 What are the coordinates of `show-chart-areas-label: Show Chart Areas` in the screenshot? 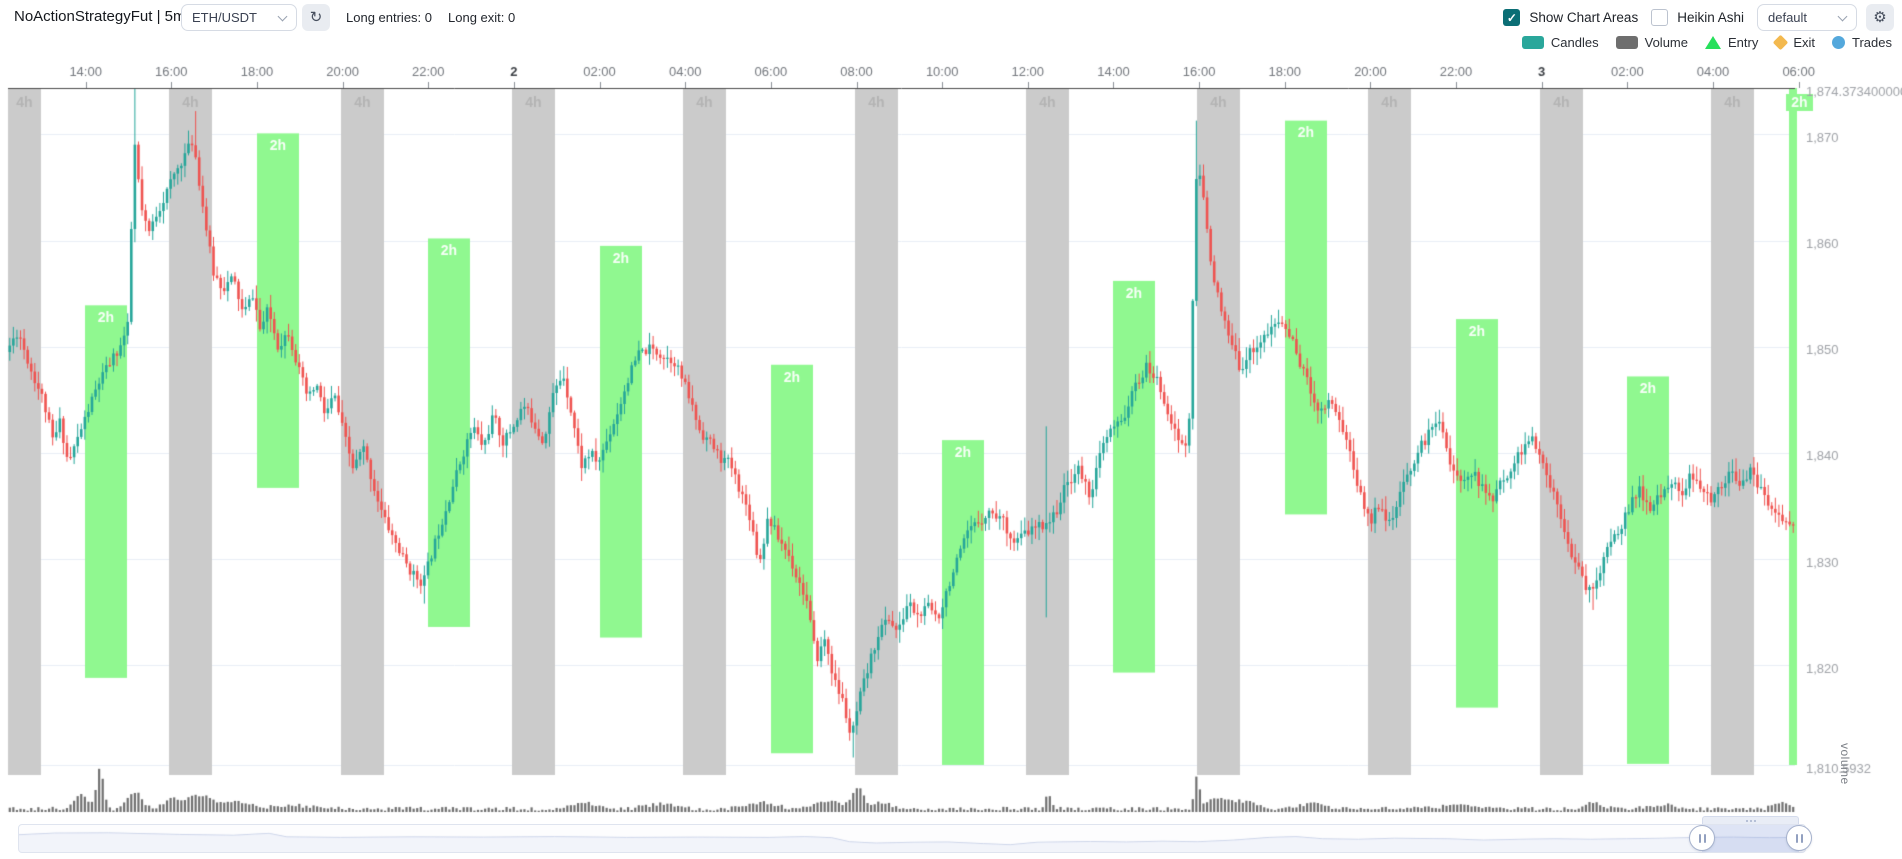 It's located at (1584, 17).